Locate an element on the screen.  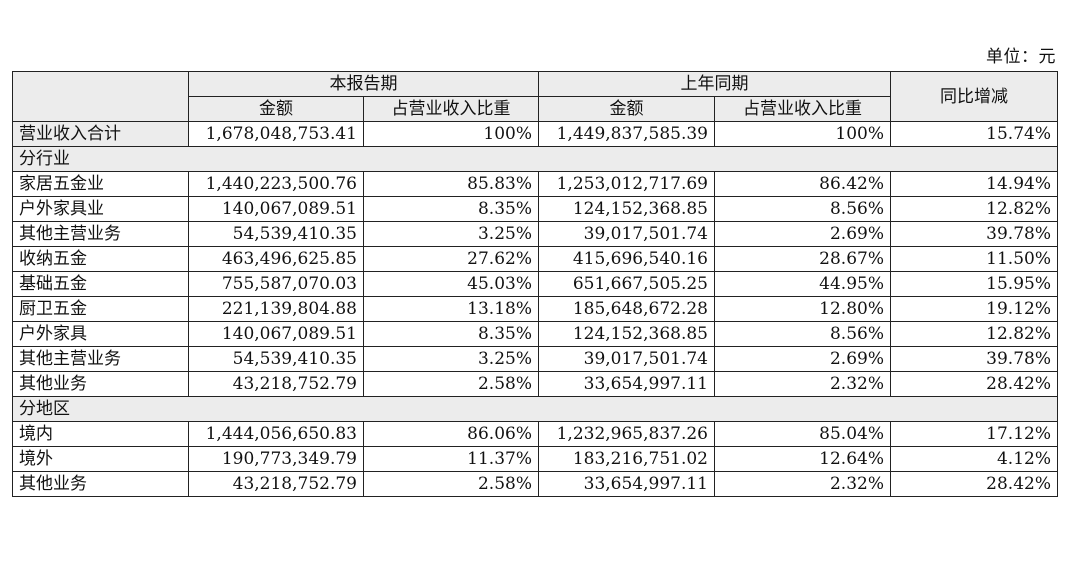
row-label: 收纳五金 is located at coordinates (100, 259).